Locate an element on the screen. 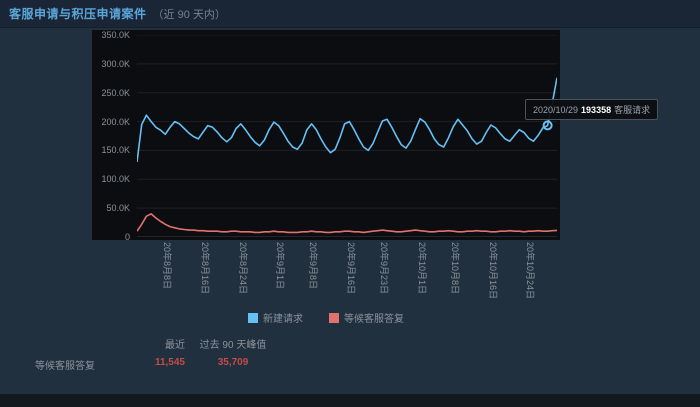  y-tick-label: 200.0K is located at coordinates (115, 121).